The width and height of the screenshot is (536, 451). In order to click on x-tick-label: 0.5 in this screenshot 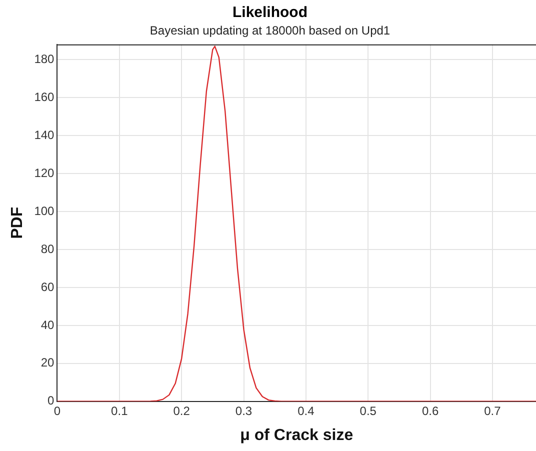, I will do `click(368, 411)`.